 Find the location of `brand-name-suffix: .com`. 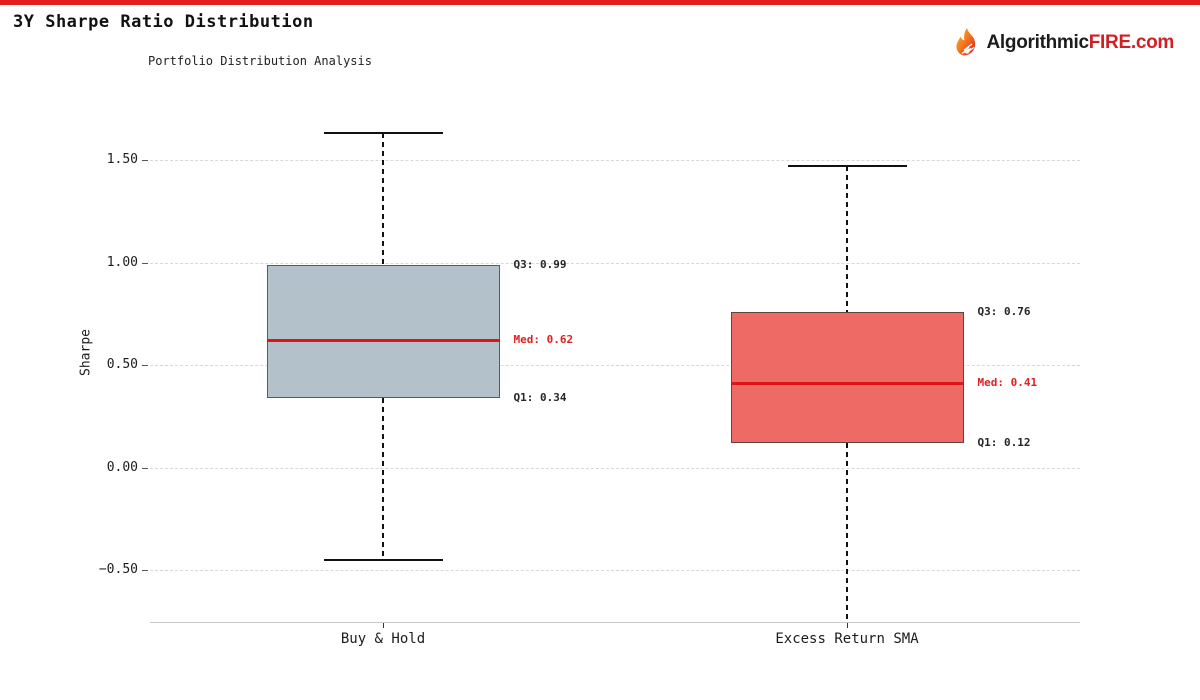

brand-name-suffix: .com is located at coordinates (1152, 42).